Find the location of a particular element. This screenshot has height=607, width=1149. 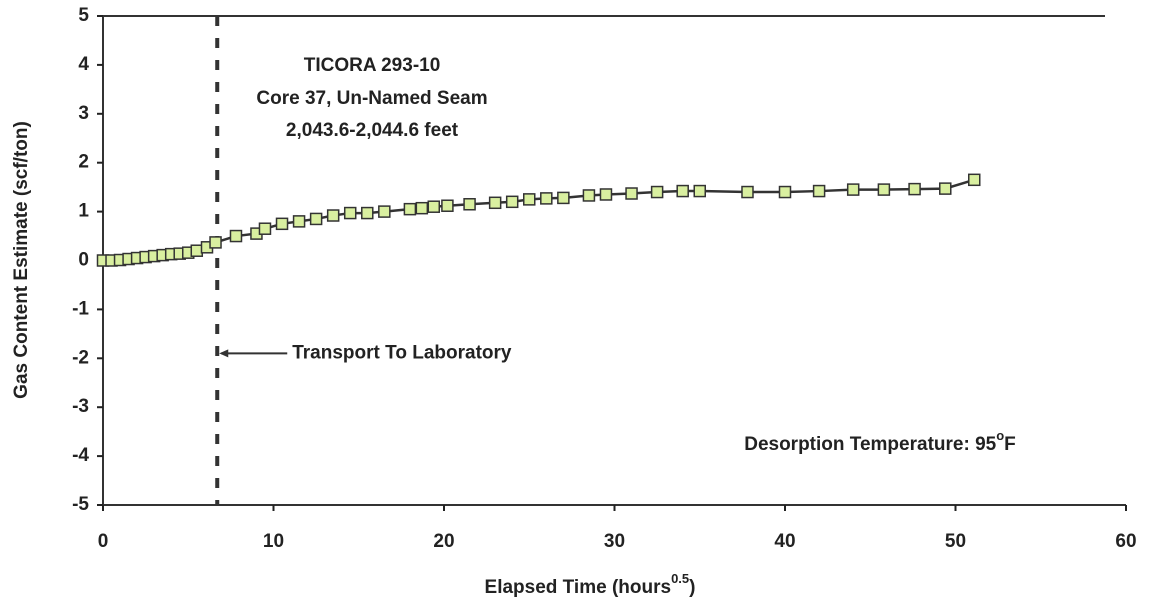

series-line is located at coordinates (539, 220).